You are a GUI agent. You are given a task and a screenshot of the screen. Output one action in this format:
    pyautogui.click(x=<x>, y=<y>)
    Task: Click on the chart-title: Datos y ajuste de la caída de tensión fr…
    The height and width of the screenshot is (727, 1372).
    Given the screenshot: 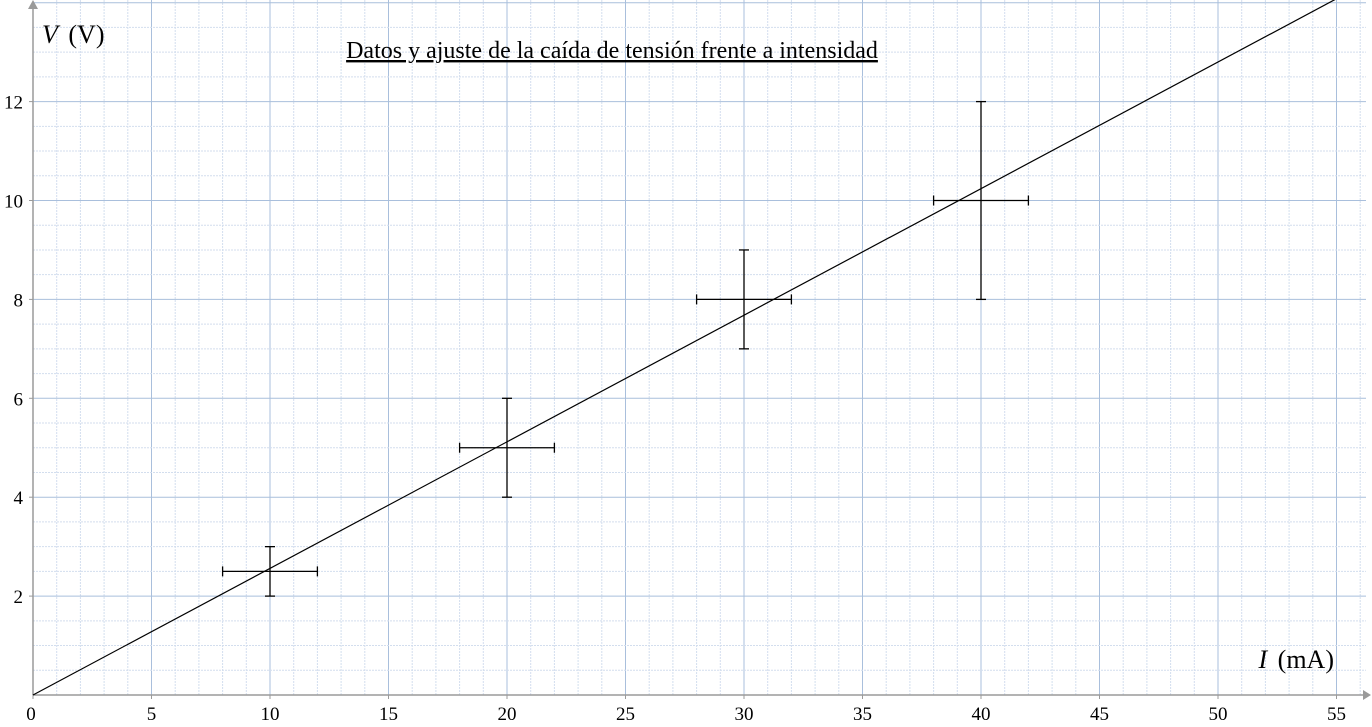 What is the action you would take?
    pyautogui.click(x=612, y=51)
    